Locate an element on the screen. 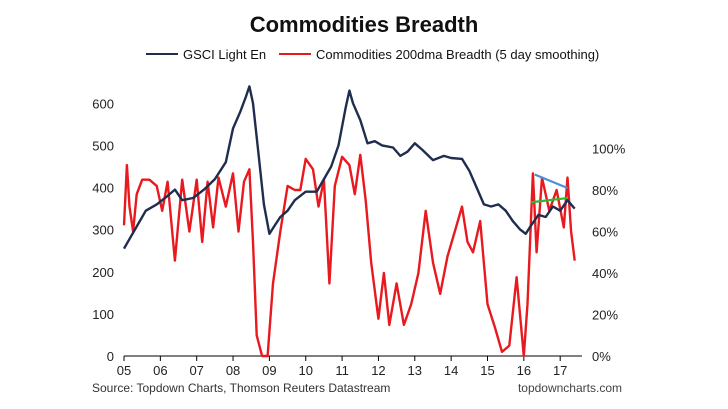 The image size is (728, 409). right-axis-tick-label: 40% is located at coordinates (605, 273).